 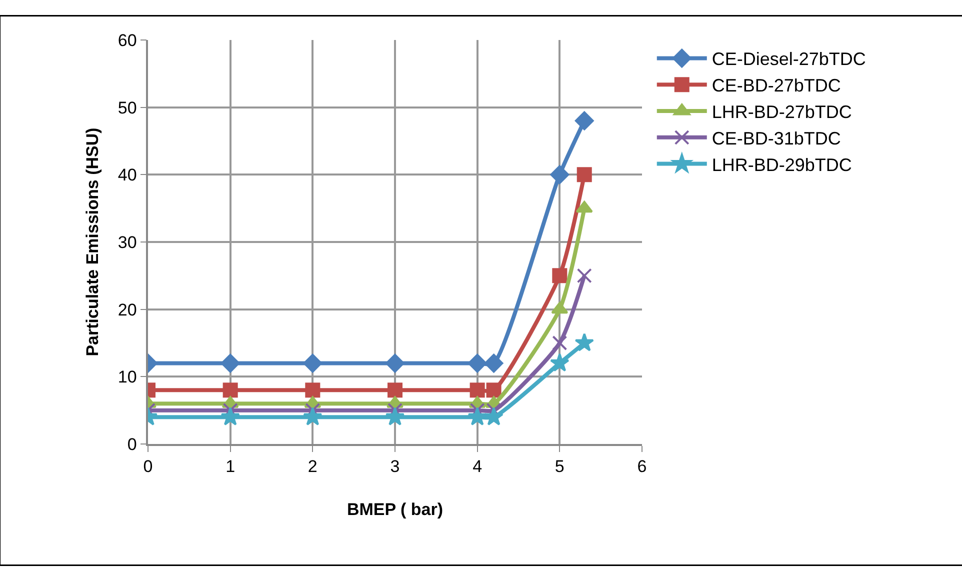 I want to click on legend-label: CE-BD-31bTDC, so click(x=776, y=138).